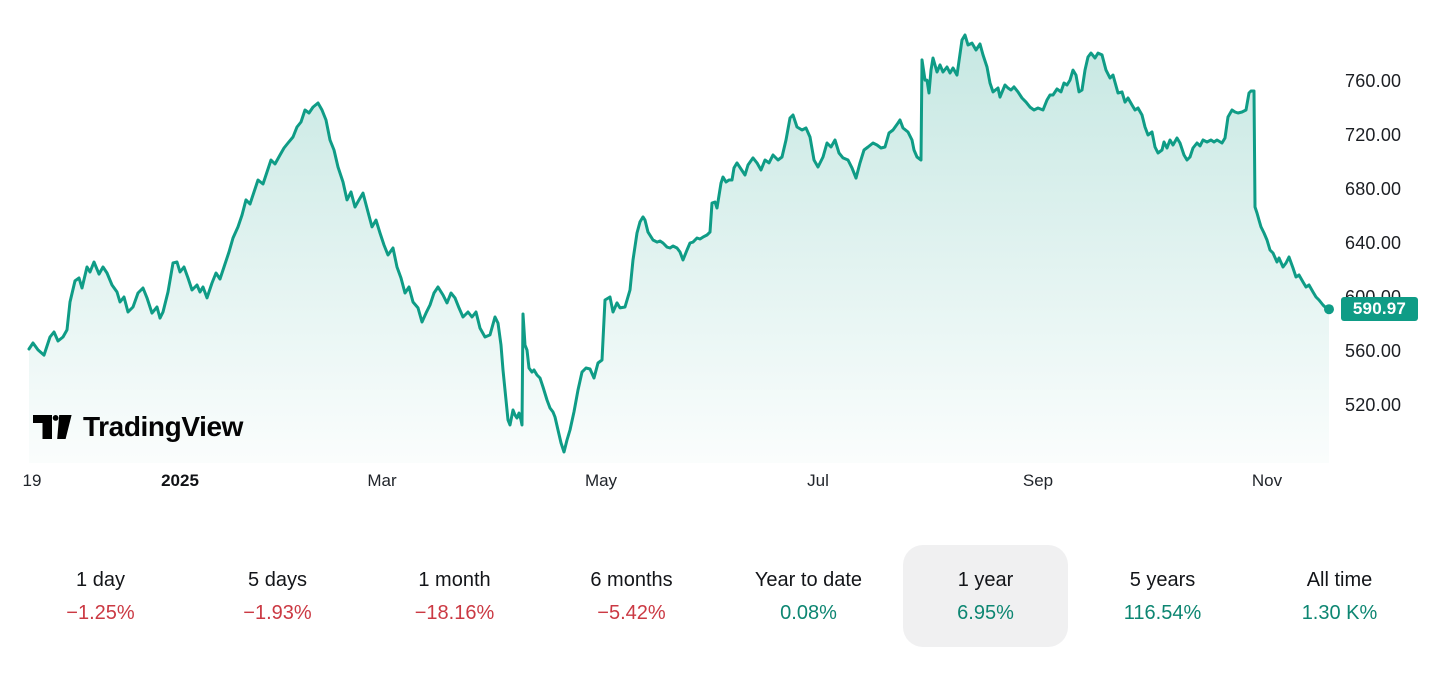 The image size is (1440, 673). I want to click on tradingview-logo-link: TradingView, so click(138, 427).